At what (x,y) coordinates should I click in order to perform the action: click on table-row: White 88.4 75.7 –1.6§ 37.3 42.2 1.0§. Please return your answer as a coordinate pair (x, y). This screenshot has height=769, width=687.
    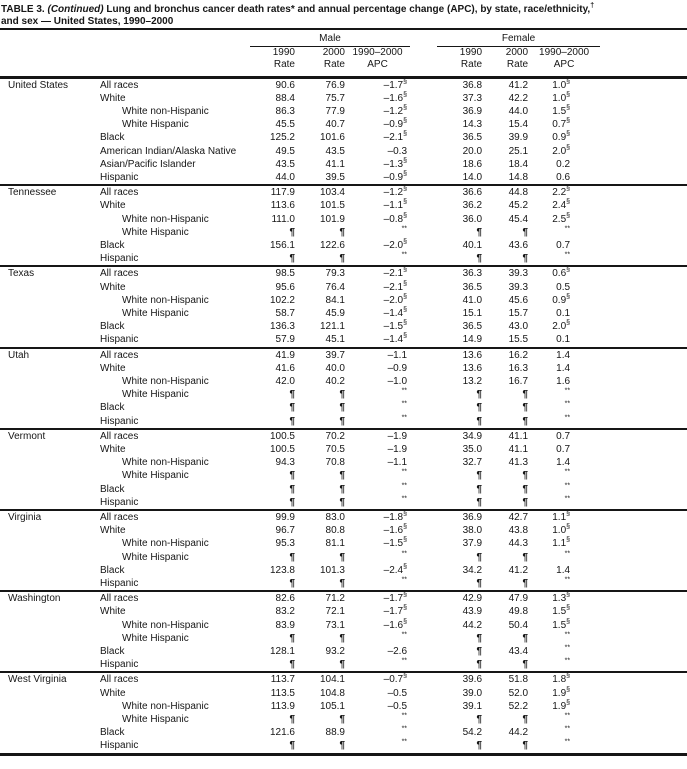
    Looking at the image, I should click on (343, 98).